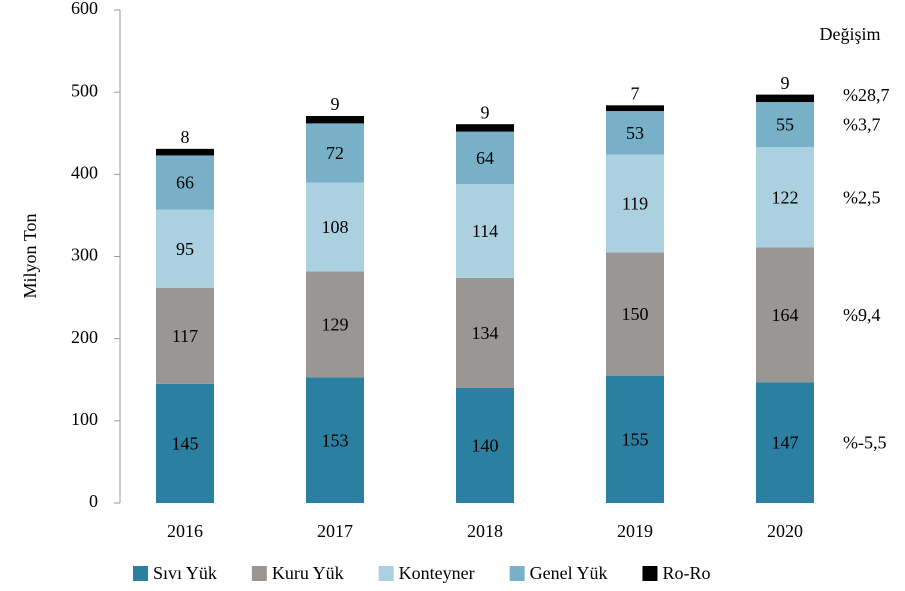 This screenshot has height=591, width=905. I want to click on y-axis-label: Milyon Ton, so click(30, 256).